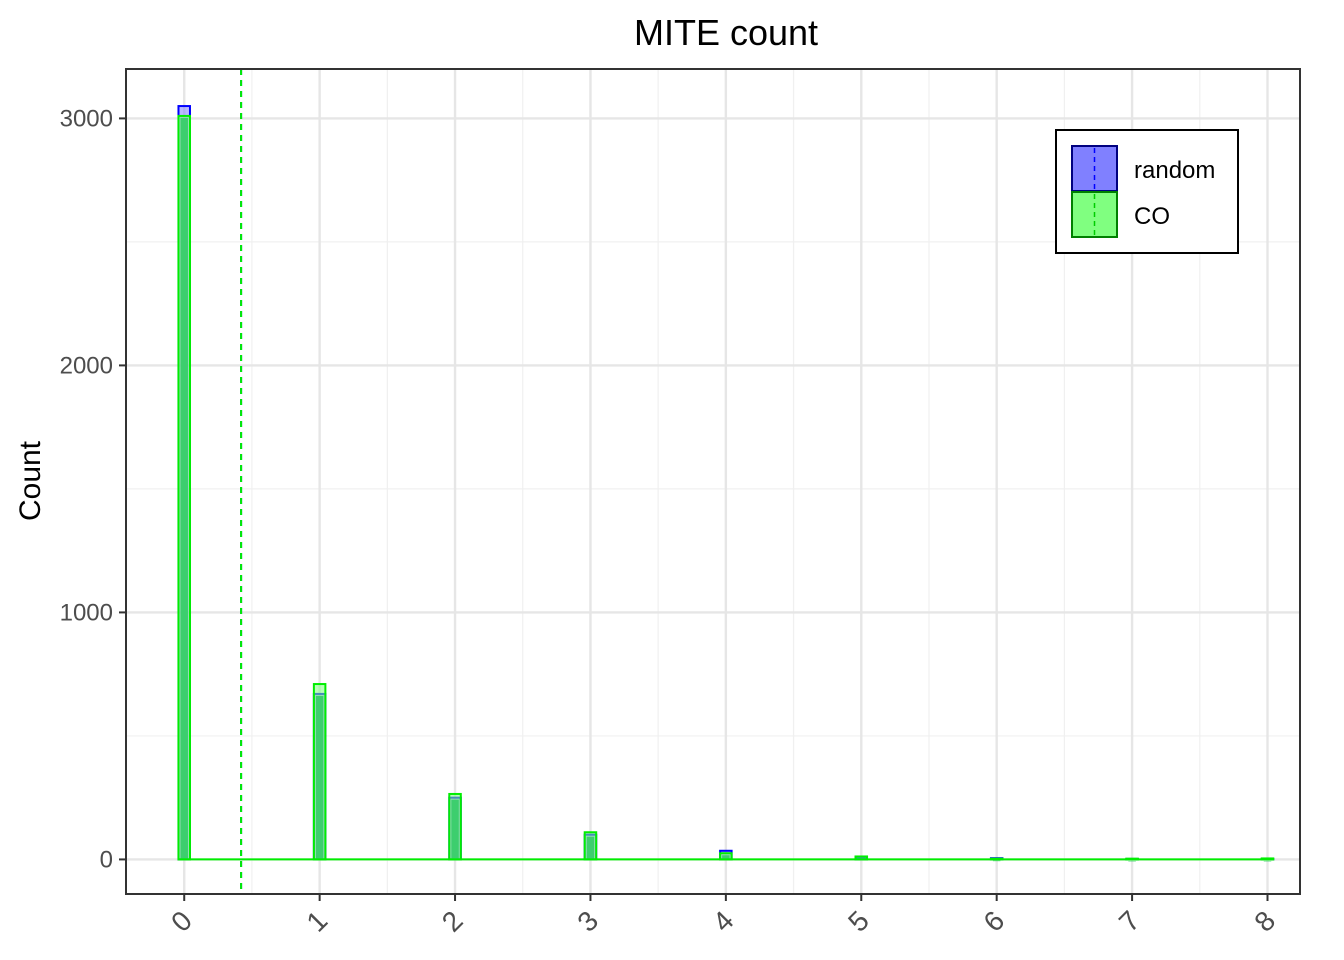  I want to click on x-tick-label: 6, so click(993, 921).